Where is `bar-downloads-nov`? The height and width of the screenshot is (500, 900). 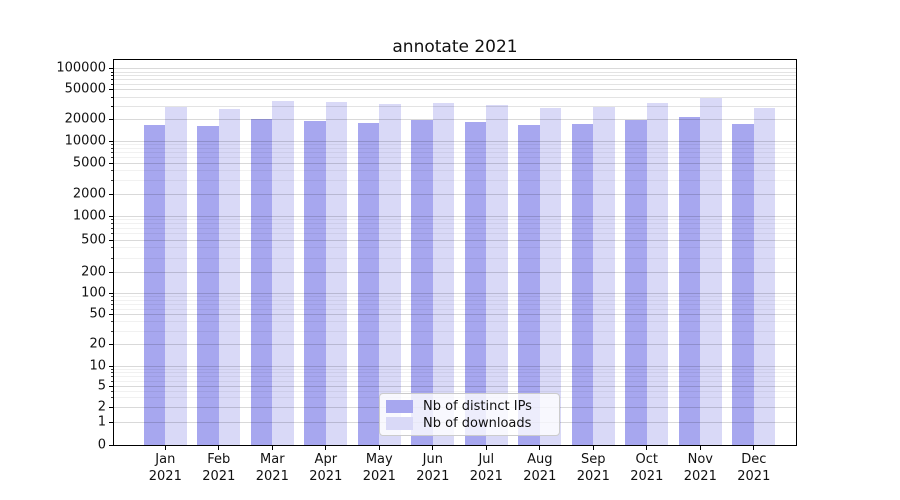
bar-downloads-nov is located at coordinates (711, 271).